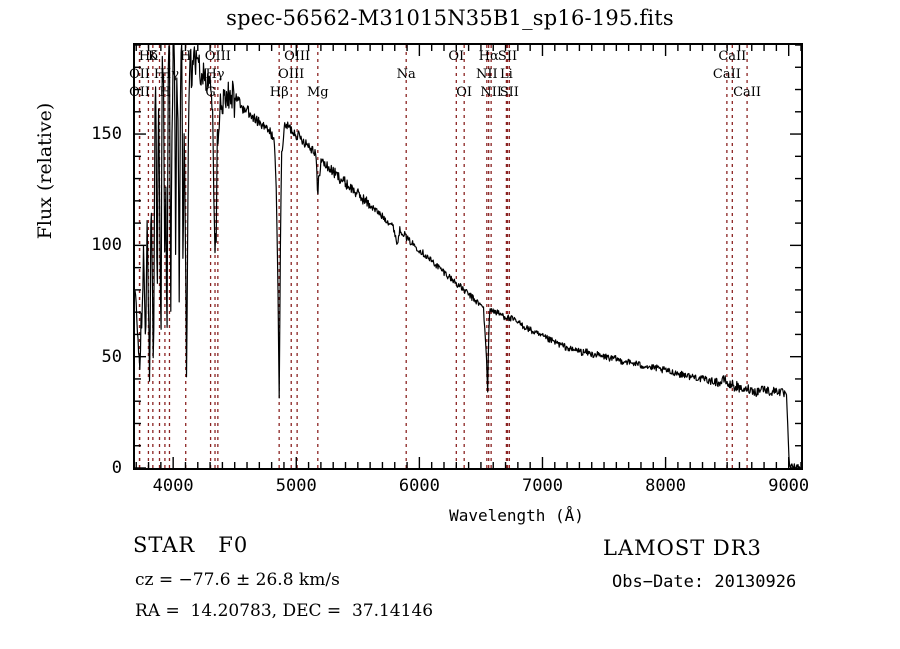 This screenshot has height=649, width=900. Describe the element at coordinates (704, 582) in the screenshot. I see `observation-date-label: Obs−Date: 20130926` at that location.